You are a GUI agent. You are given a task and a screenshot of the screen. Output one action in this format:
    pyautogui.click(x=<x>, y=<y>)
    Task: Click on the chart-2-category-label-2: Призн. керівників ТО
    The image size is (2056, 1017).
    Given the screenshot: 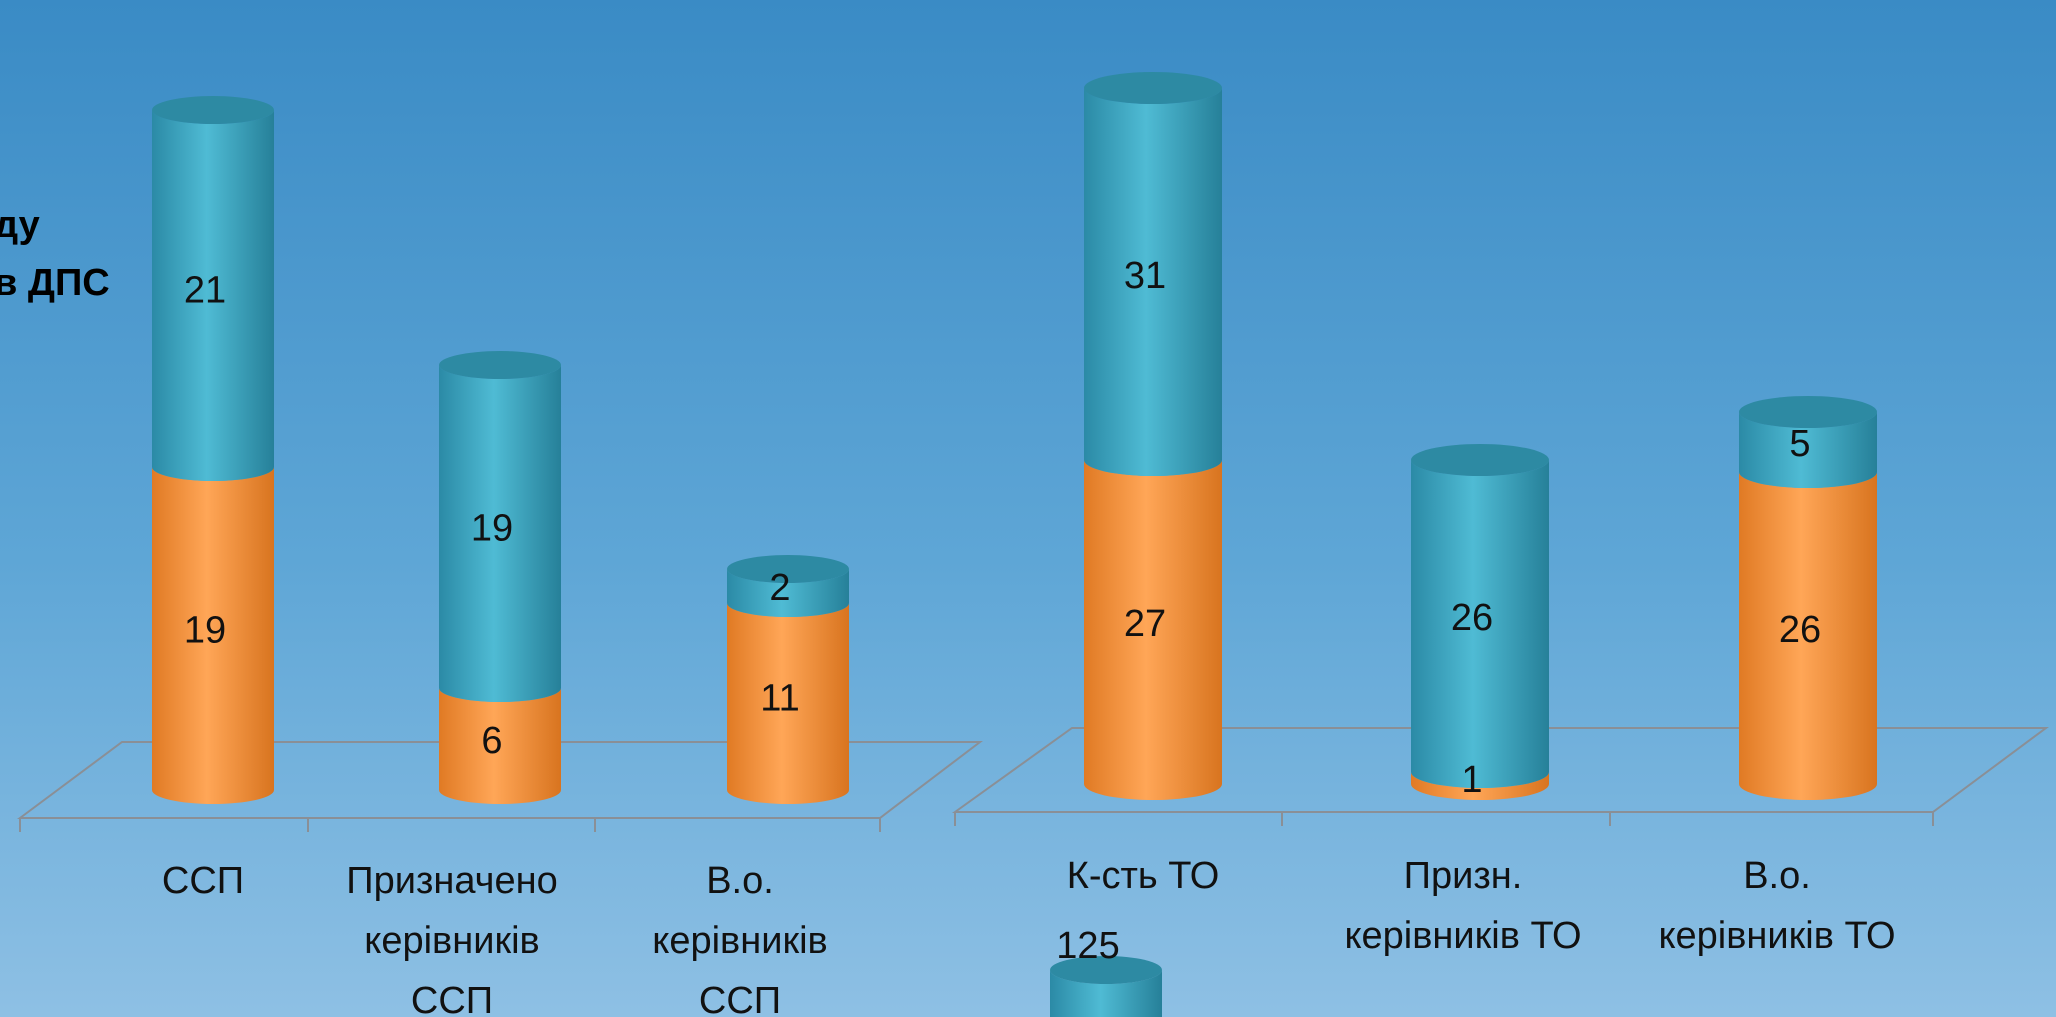 What is the action you would take?
    pyautogui.click(x=1462, y=906)
    